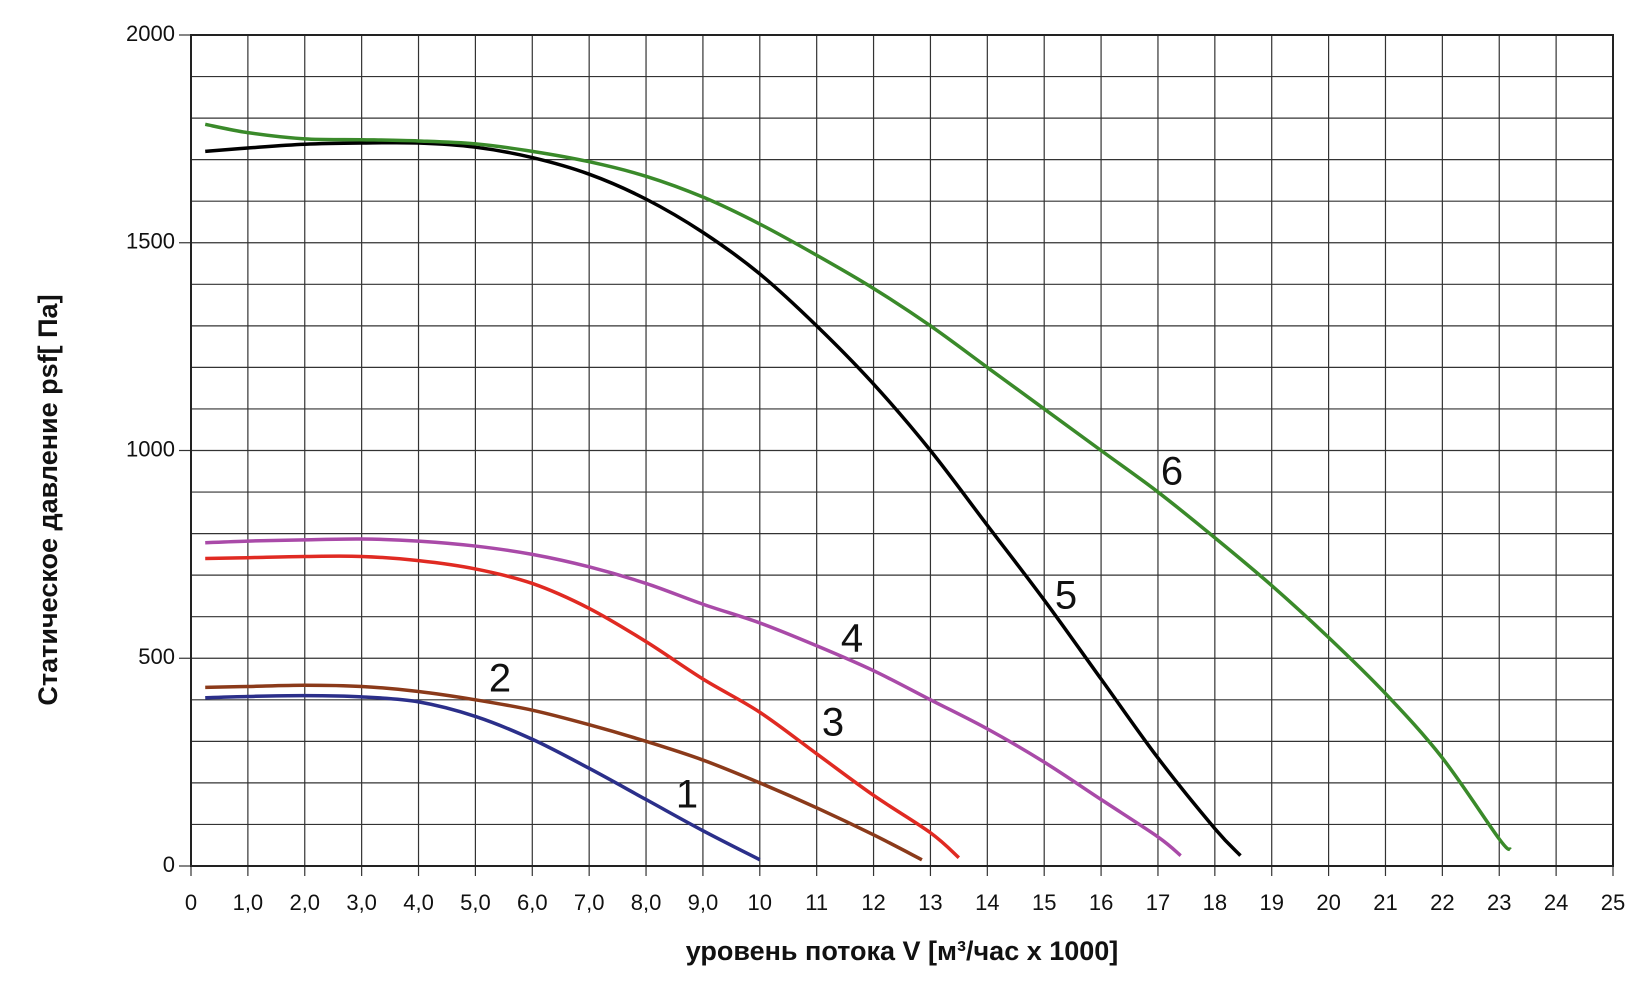 The height and width of the screenshot is (991, 1648). Describe the element at coordinates (1158, 902) in the screenshot. I see `x-tick-label: 17` at that location.